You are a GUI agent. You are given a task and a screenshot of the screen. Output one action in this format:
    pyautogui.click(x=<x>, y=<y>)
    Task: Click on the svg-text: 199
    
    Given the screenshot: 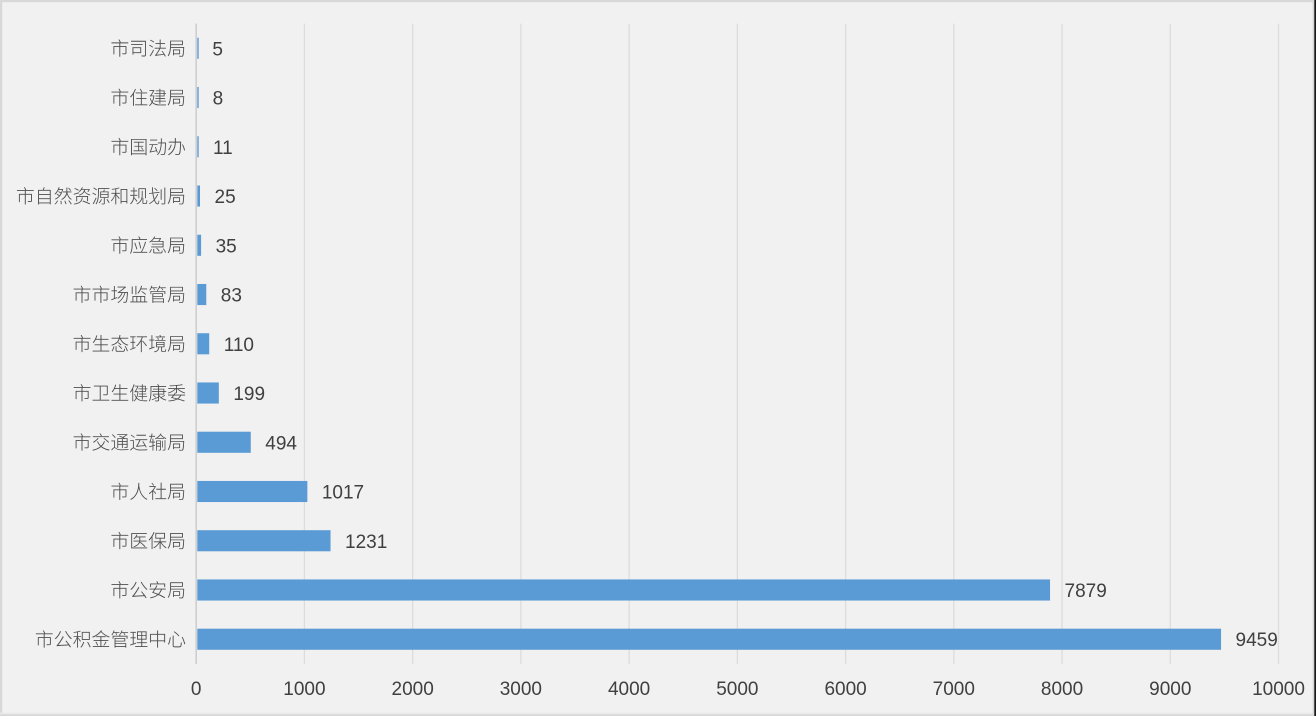 What is the action you would take?
    pyautogui.click(x=249, y=394)
    